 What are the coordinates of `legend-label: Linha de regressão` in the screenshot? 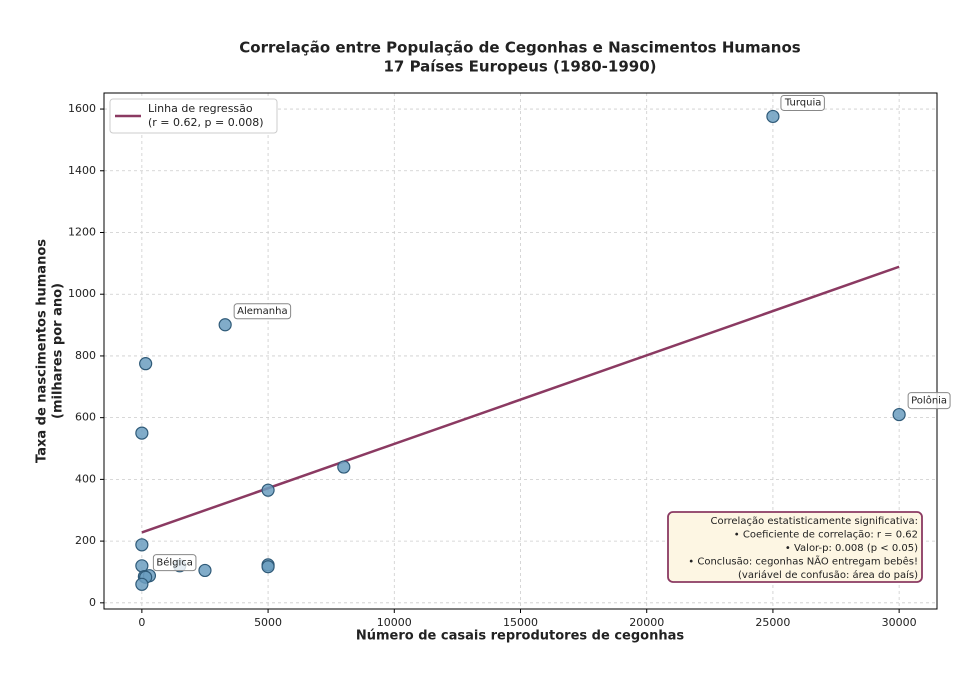 It's located at (200, 108).